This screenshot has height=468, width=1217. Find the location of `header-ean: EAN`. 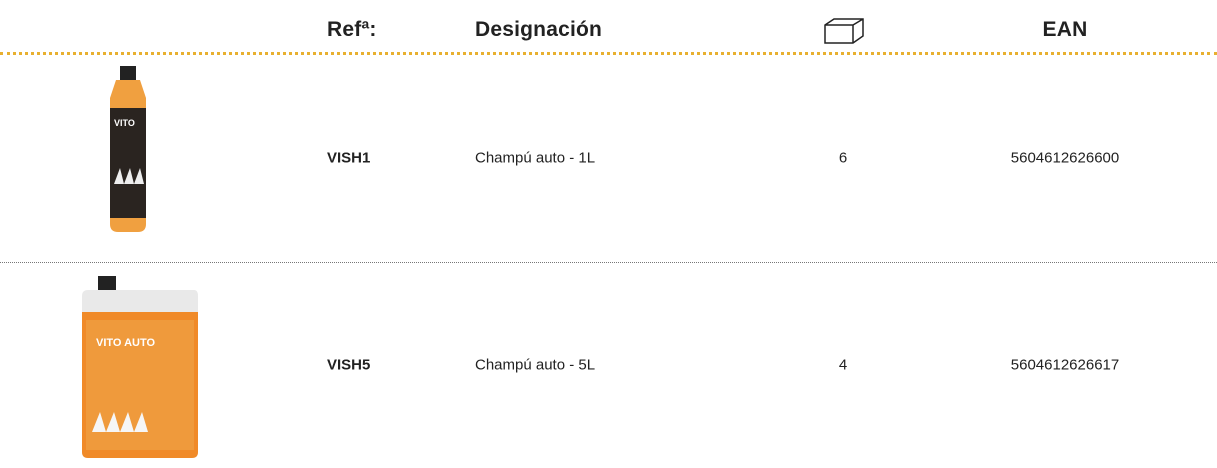

header-ean: EAN is located at coordinates (1065, 29).